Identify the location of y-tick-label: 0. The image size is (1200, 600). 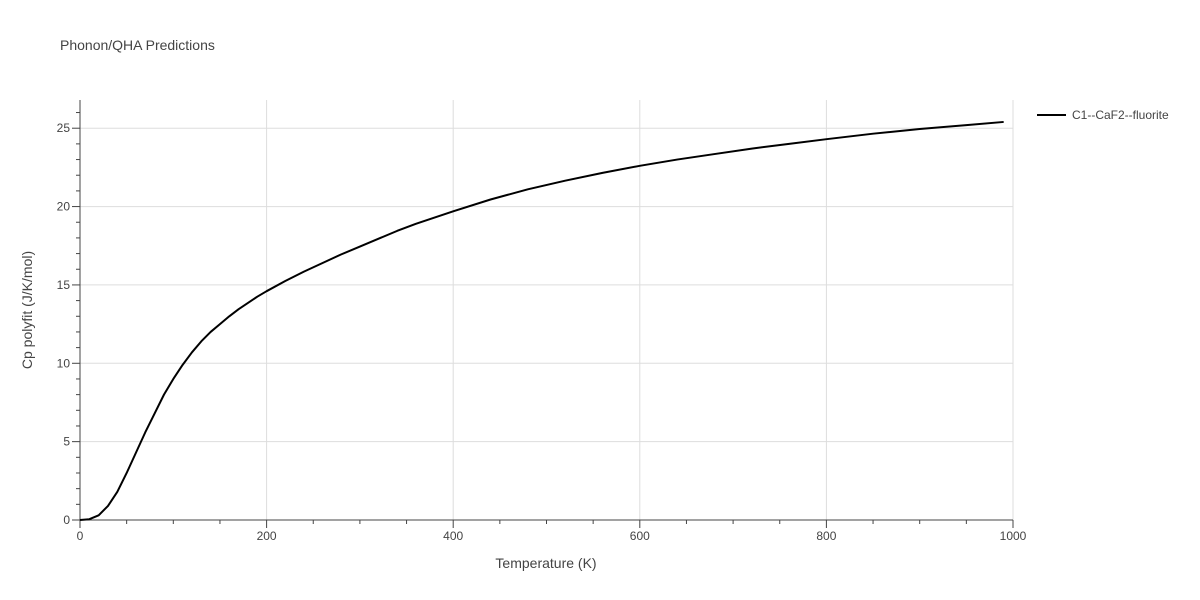
(66, 520).